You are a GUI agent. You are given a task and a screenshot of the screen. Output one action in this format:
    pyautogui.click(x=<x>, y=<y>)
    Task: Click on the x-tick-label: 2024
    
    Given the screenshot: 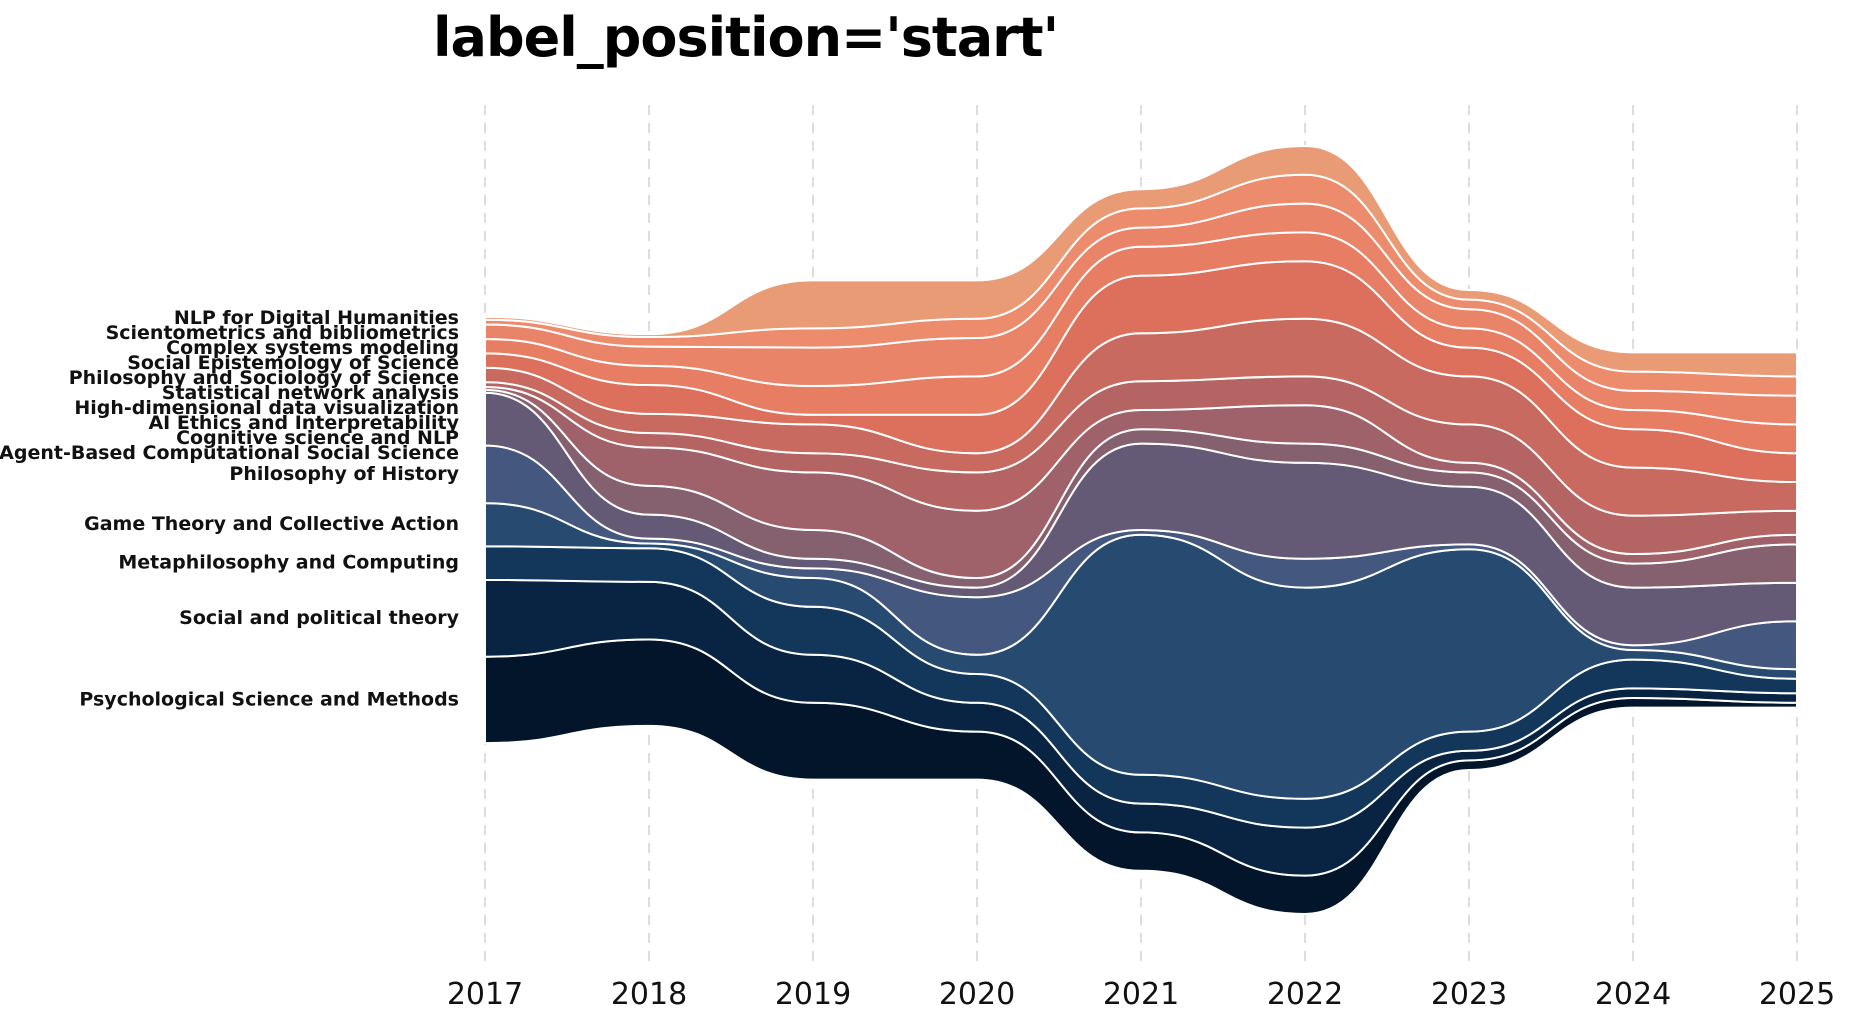 What is the action you would take?
    pyautogui.click(x=1633, y=994)
    